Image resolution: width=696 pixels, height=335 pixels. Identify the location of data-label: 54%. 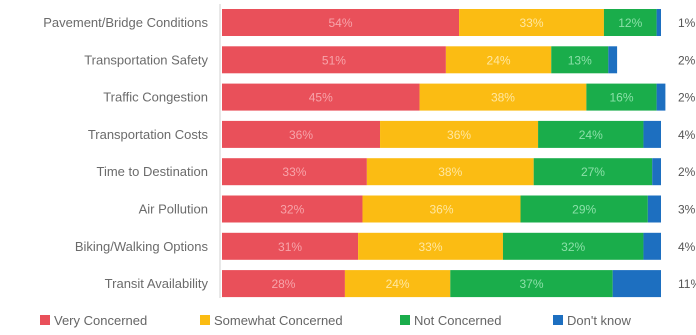
(341, 23).